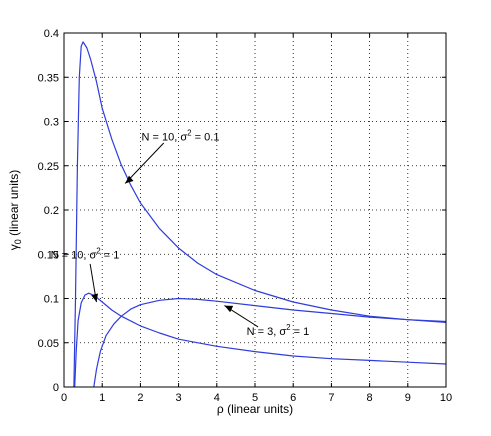 This screenshot has height=436, width=491. Describe the element at coordinates (48, 78) in the screenshot. I see `y-tick-label: 0.35` at that location.